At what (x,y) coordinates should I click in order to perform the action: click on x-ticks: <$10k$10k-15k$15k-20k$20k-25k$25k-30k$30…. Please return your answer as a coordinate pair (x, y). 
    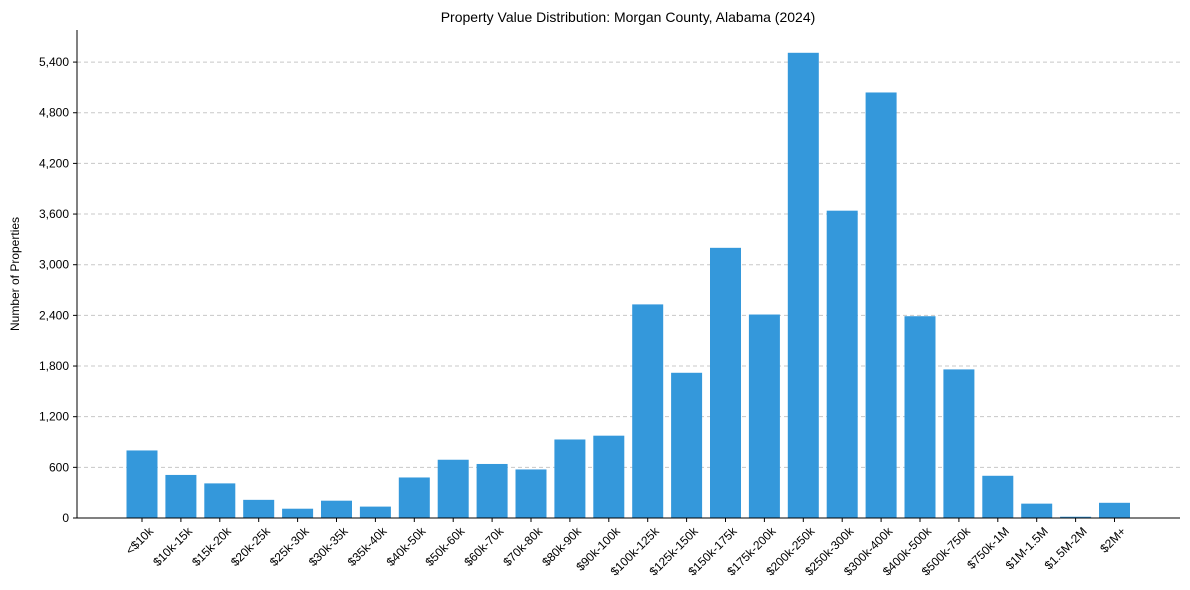
    Looking at the image, I should click on (626, 548).